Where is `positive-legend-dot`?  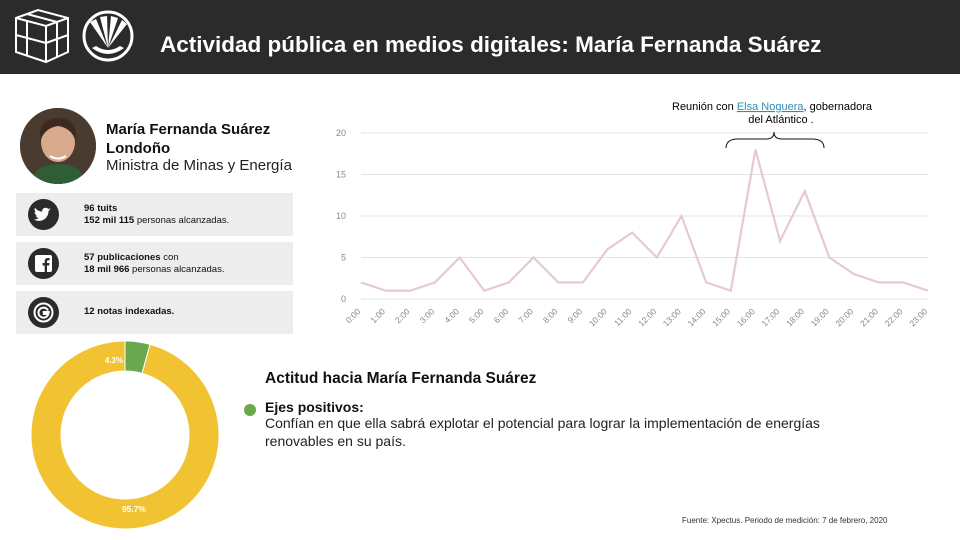
positive-legend-dot is located at coordinates (250, 410).